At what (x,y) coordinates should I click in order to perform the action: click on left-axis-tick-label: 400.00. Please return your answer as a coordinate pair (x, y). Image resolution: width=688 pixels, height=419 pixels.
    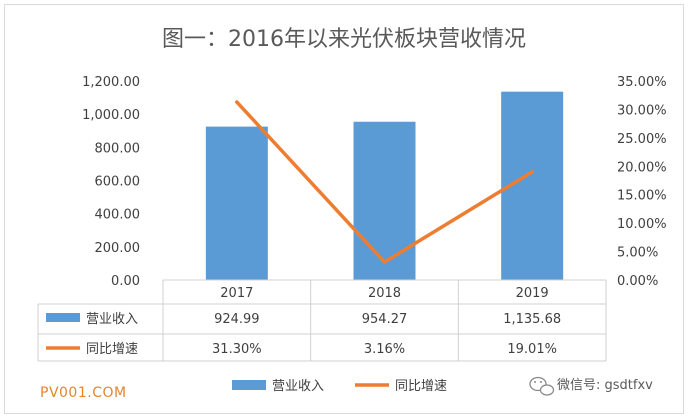
    Looking at the image, I should click on (118, 215).